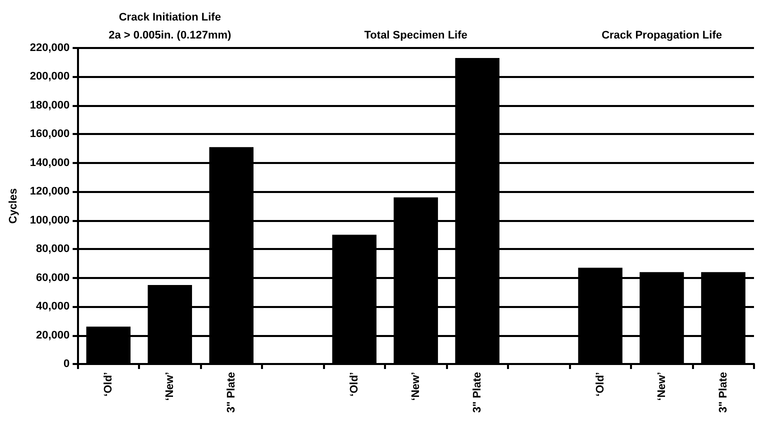 The image size is (766, 442). Describe the element at coordinates (662, 36) in the screenshot. I see `text: Crack Propagation Life` at that location.